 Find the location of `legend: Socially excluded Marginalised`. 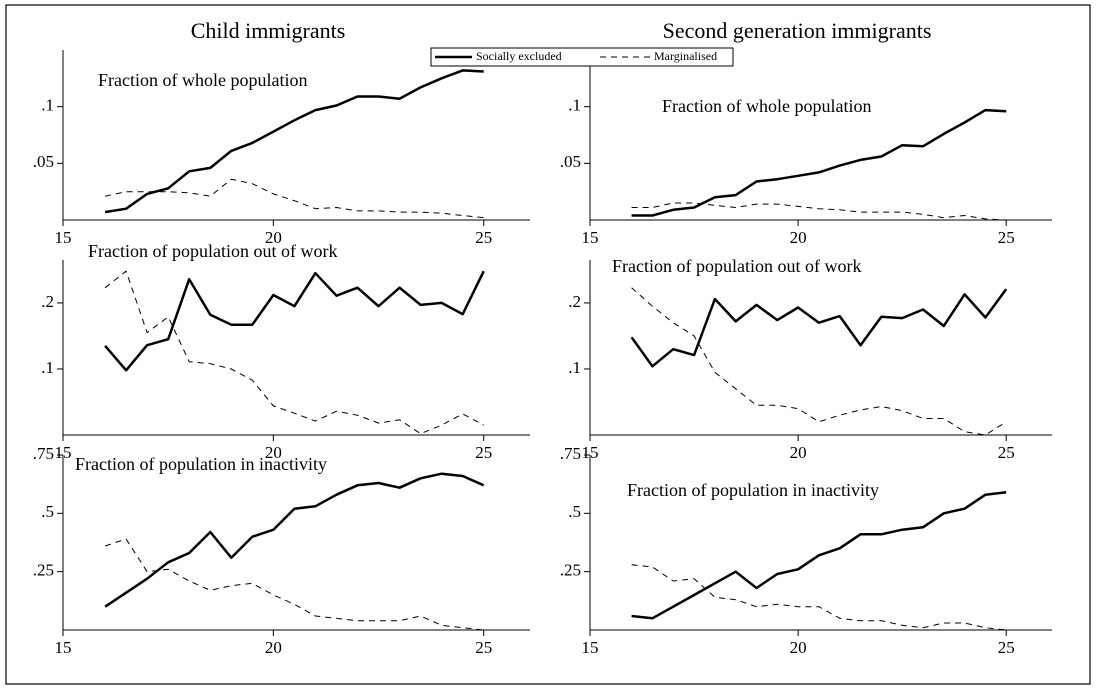

legend: Socially excluded Marginalised is located at coordinates (582, 57).